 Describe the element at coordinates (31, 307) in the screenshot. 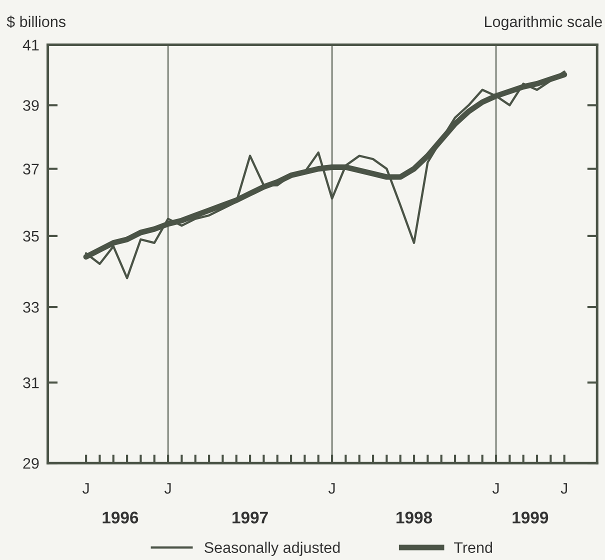

I see `y-tick-label: 33` at that location.